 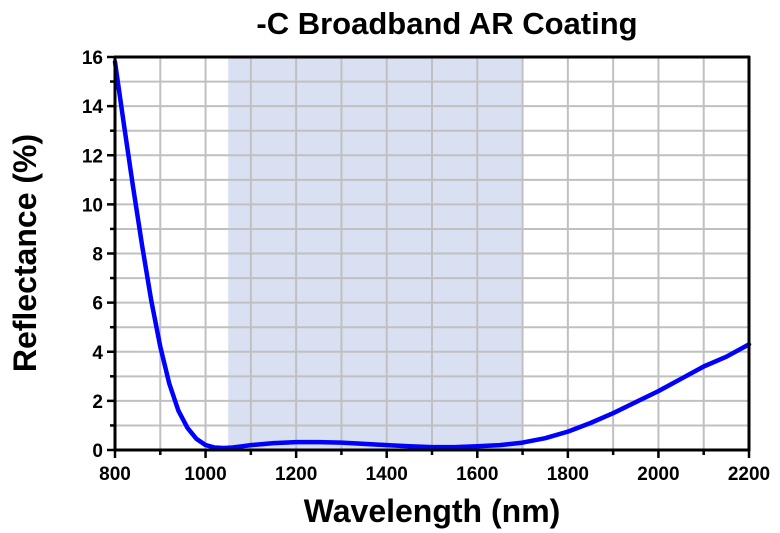 I want to click on x-axis-label: Wavelength (nm), so click(x=432, y=511).